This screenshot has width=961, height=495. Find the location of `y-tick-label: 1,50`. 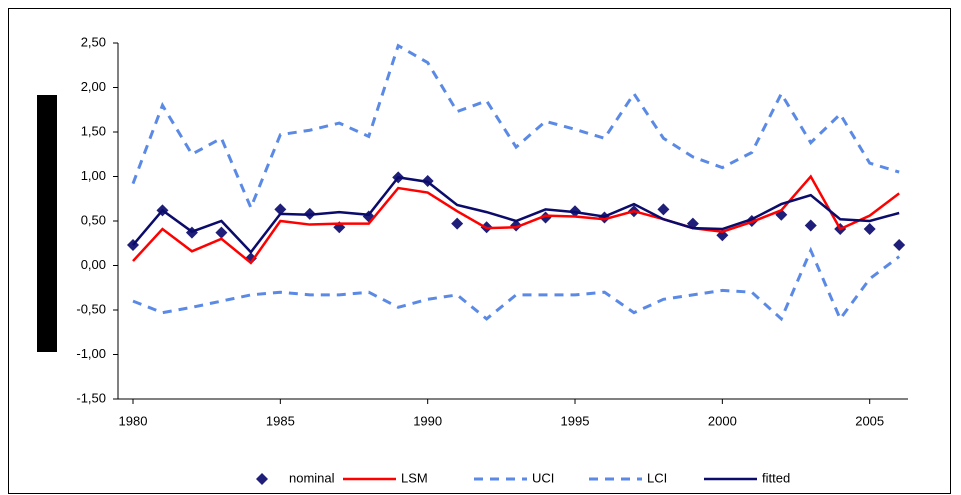

y-tick-label: 1,50 is located at coordinates (93, 130).